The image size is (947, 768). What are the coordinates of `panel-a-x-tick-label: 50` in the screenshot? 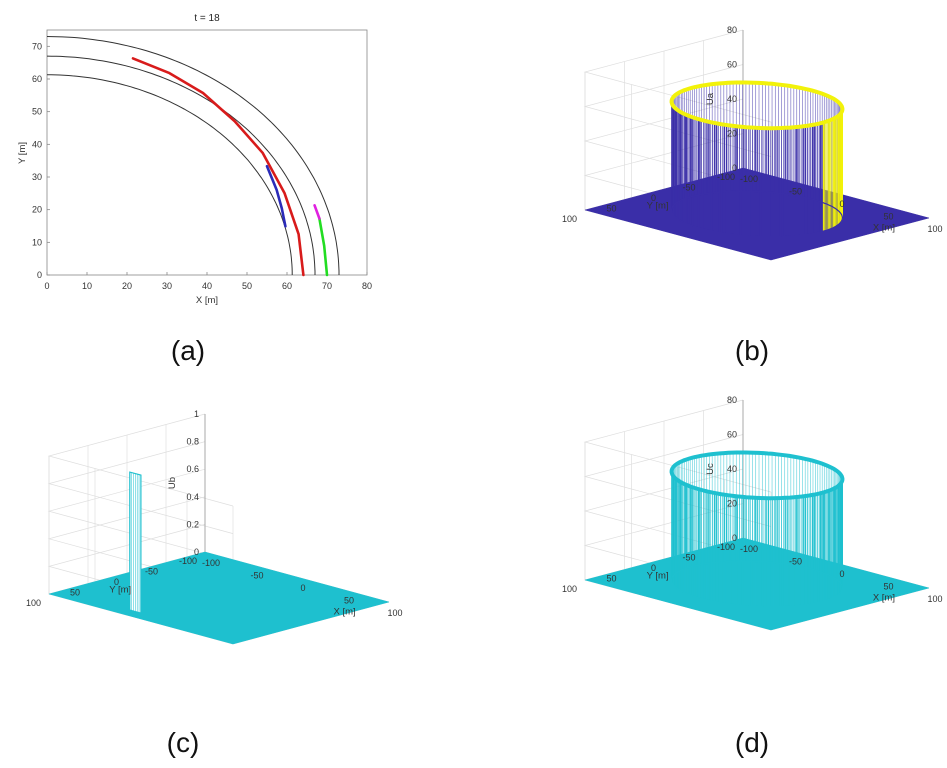 It's located at (247, 286).